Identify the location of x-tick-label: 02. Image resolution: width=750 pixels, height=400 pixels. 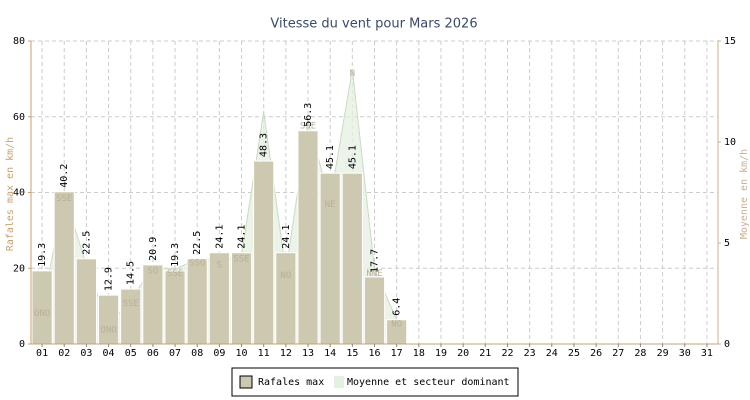
(64, 353).